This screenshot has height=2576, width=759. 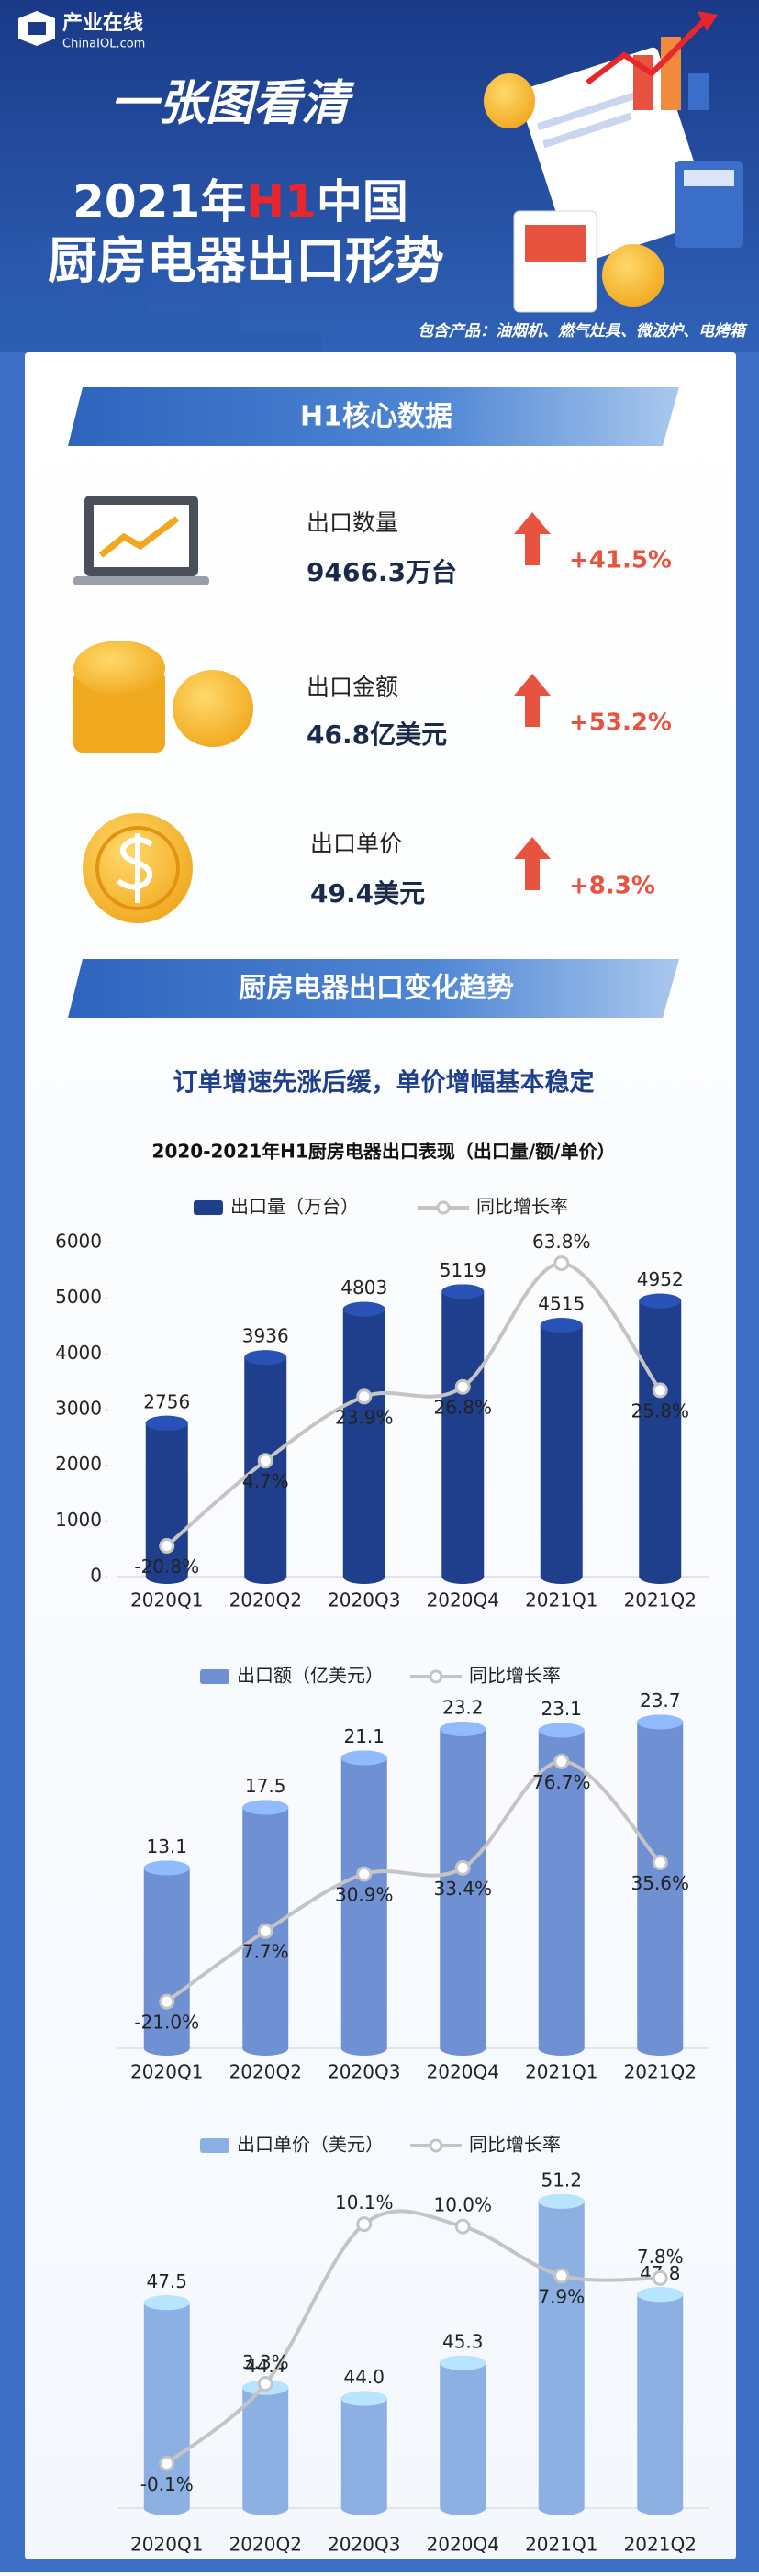 I want to click on legend-swatch, so click(x=215, y=1676).